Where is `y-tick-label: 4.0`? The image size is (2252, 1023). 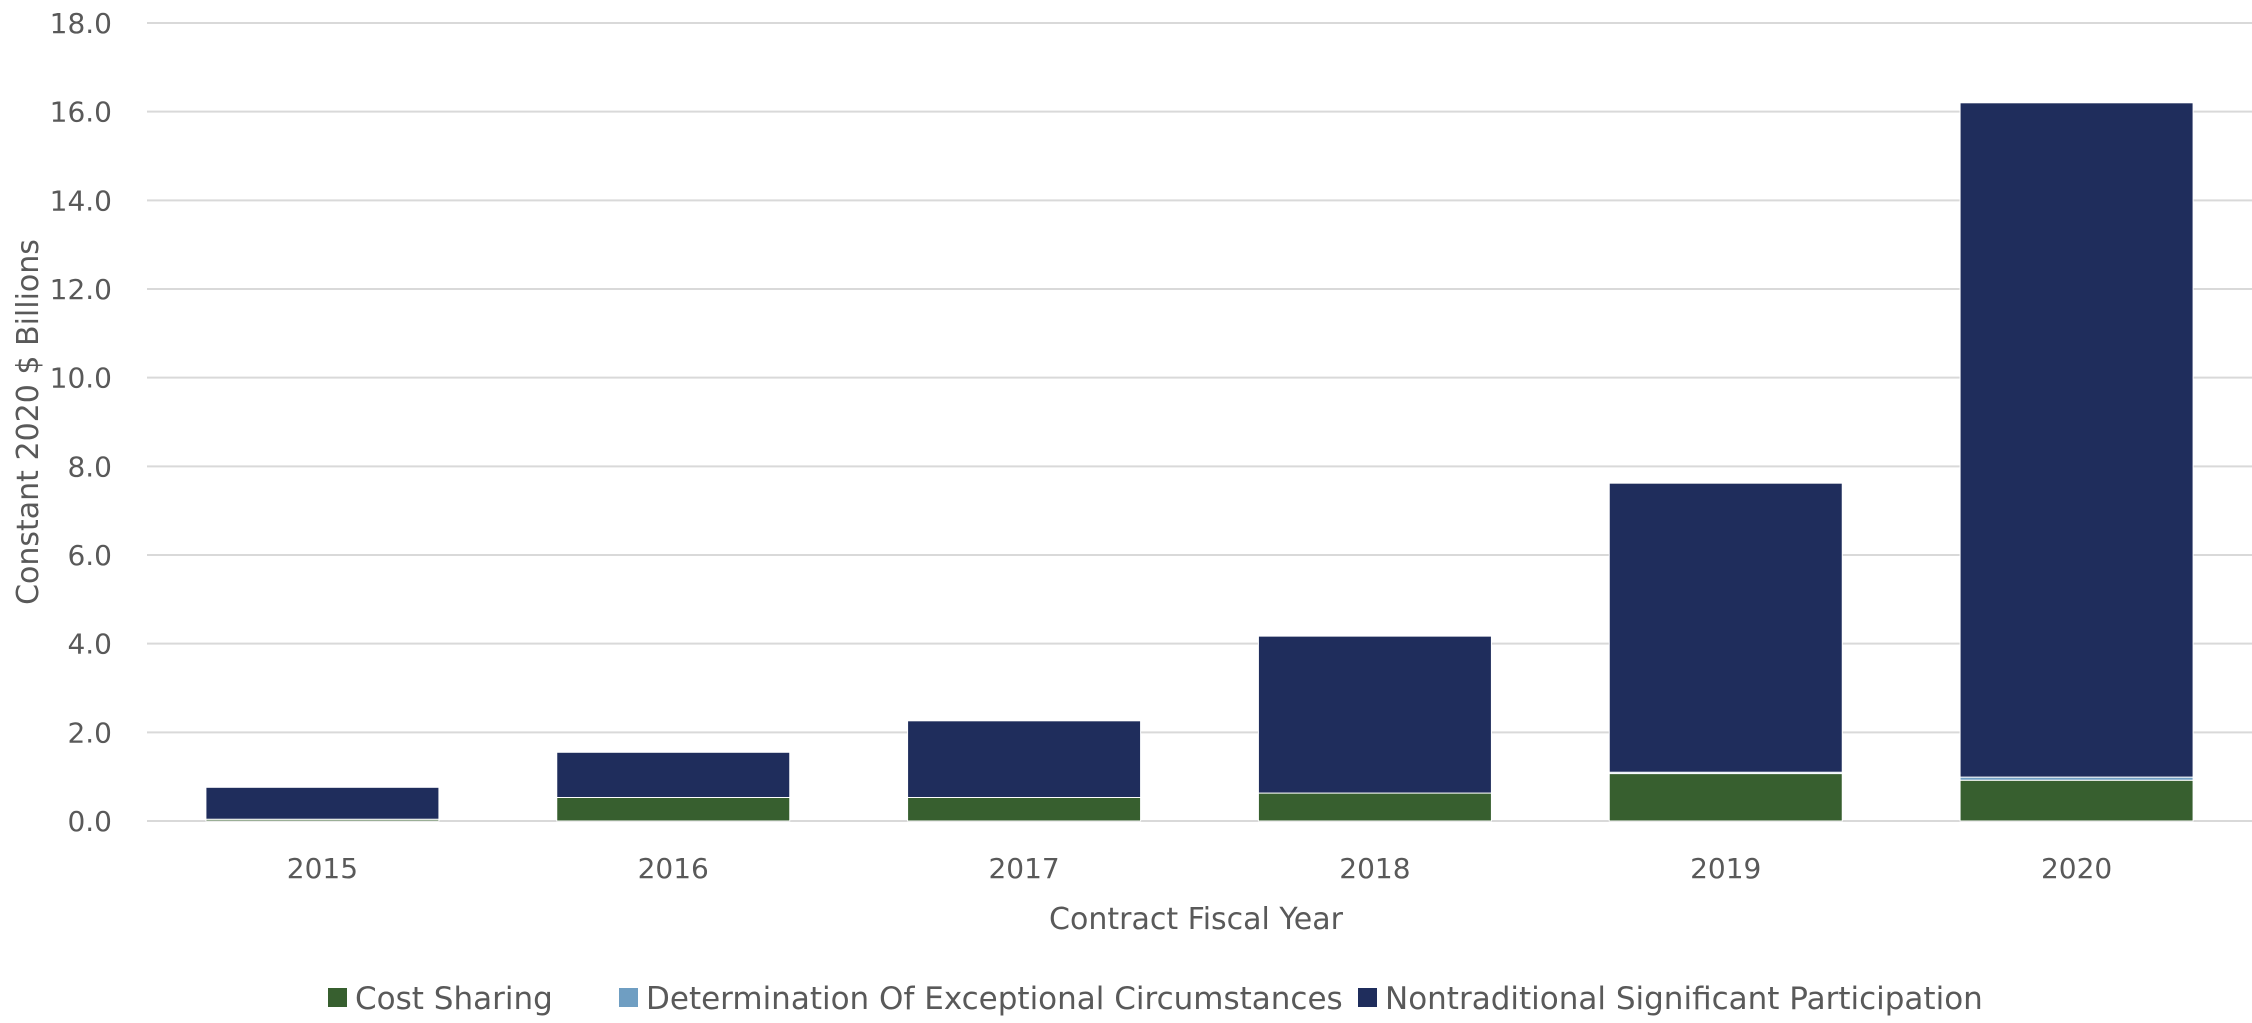 y-tick-label: 4.0 is located at coordinates (89, 644).